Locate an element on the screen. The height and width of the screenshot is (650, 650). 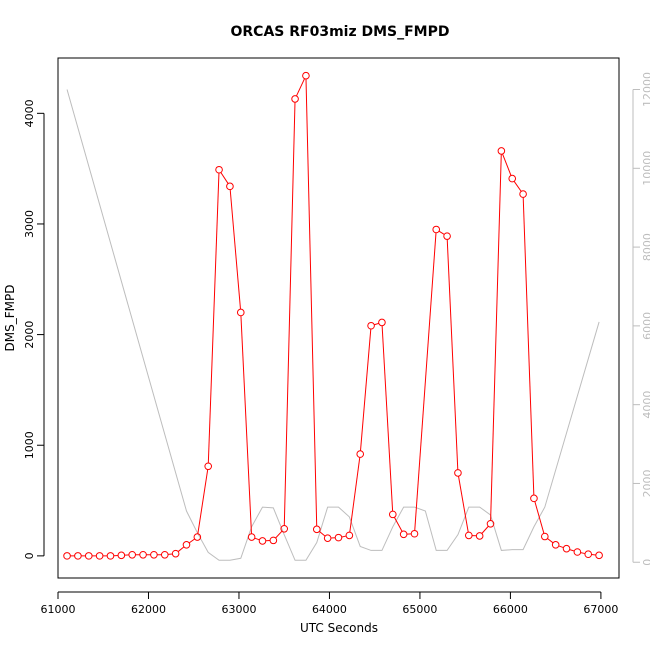
chart-title: ORCAS RF03miz DMS_FMPD is located at coordinates (340, 32).